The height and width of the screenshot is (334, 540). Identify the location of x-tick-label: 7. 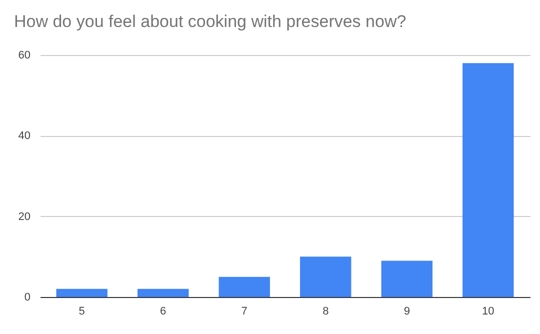
(244, 312).